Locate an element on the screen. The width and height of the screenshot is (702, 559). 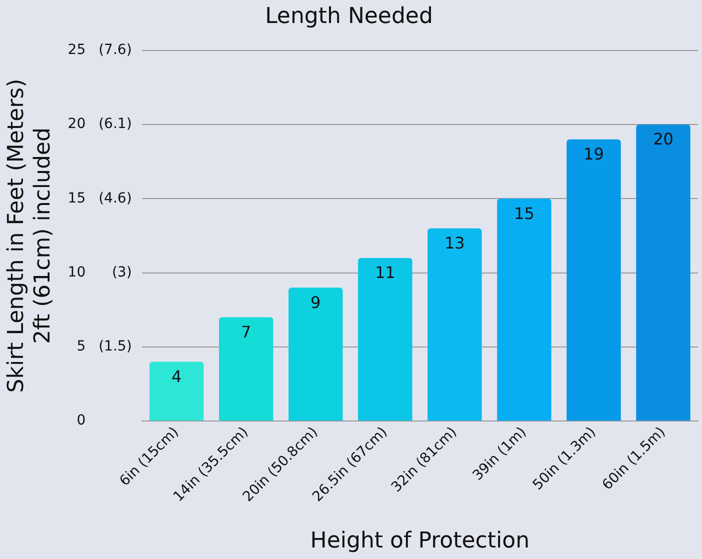
y2-tick-label: (1.5) is located at coordinates (115, 346).